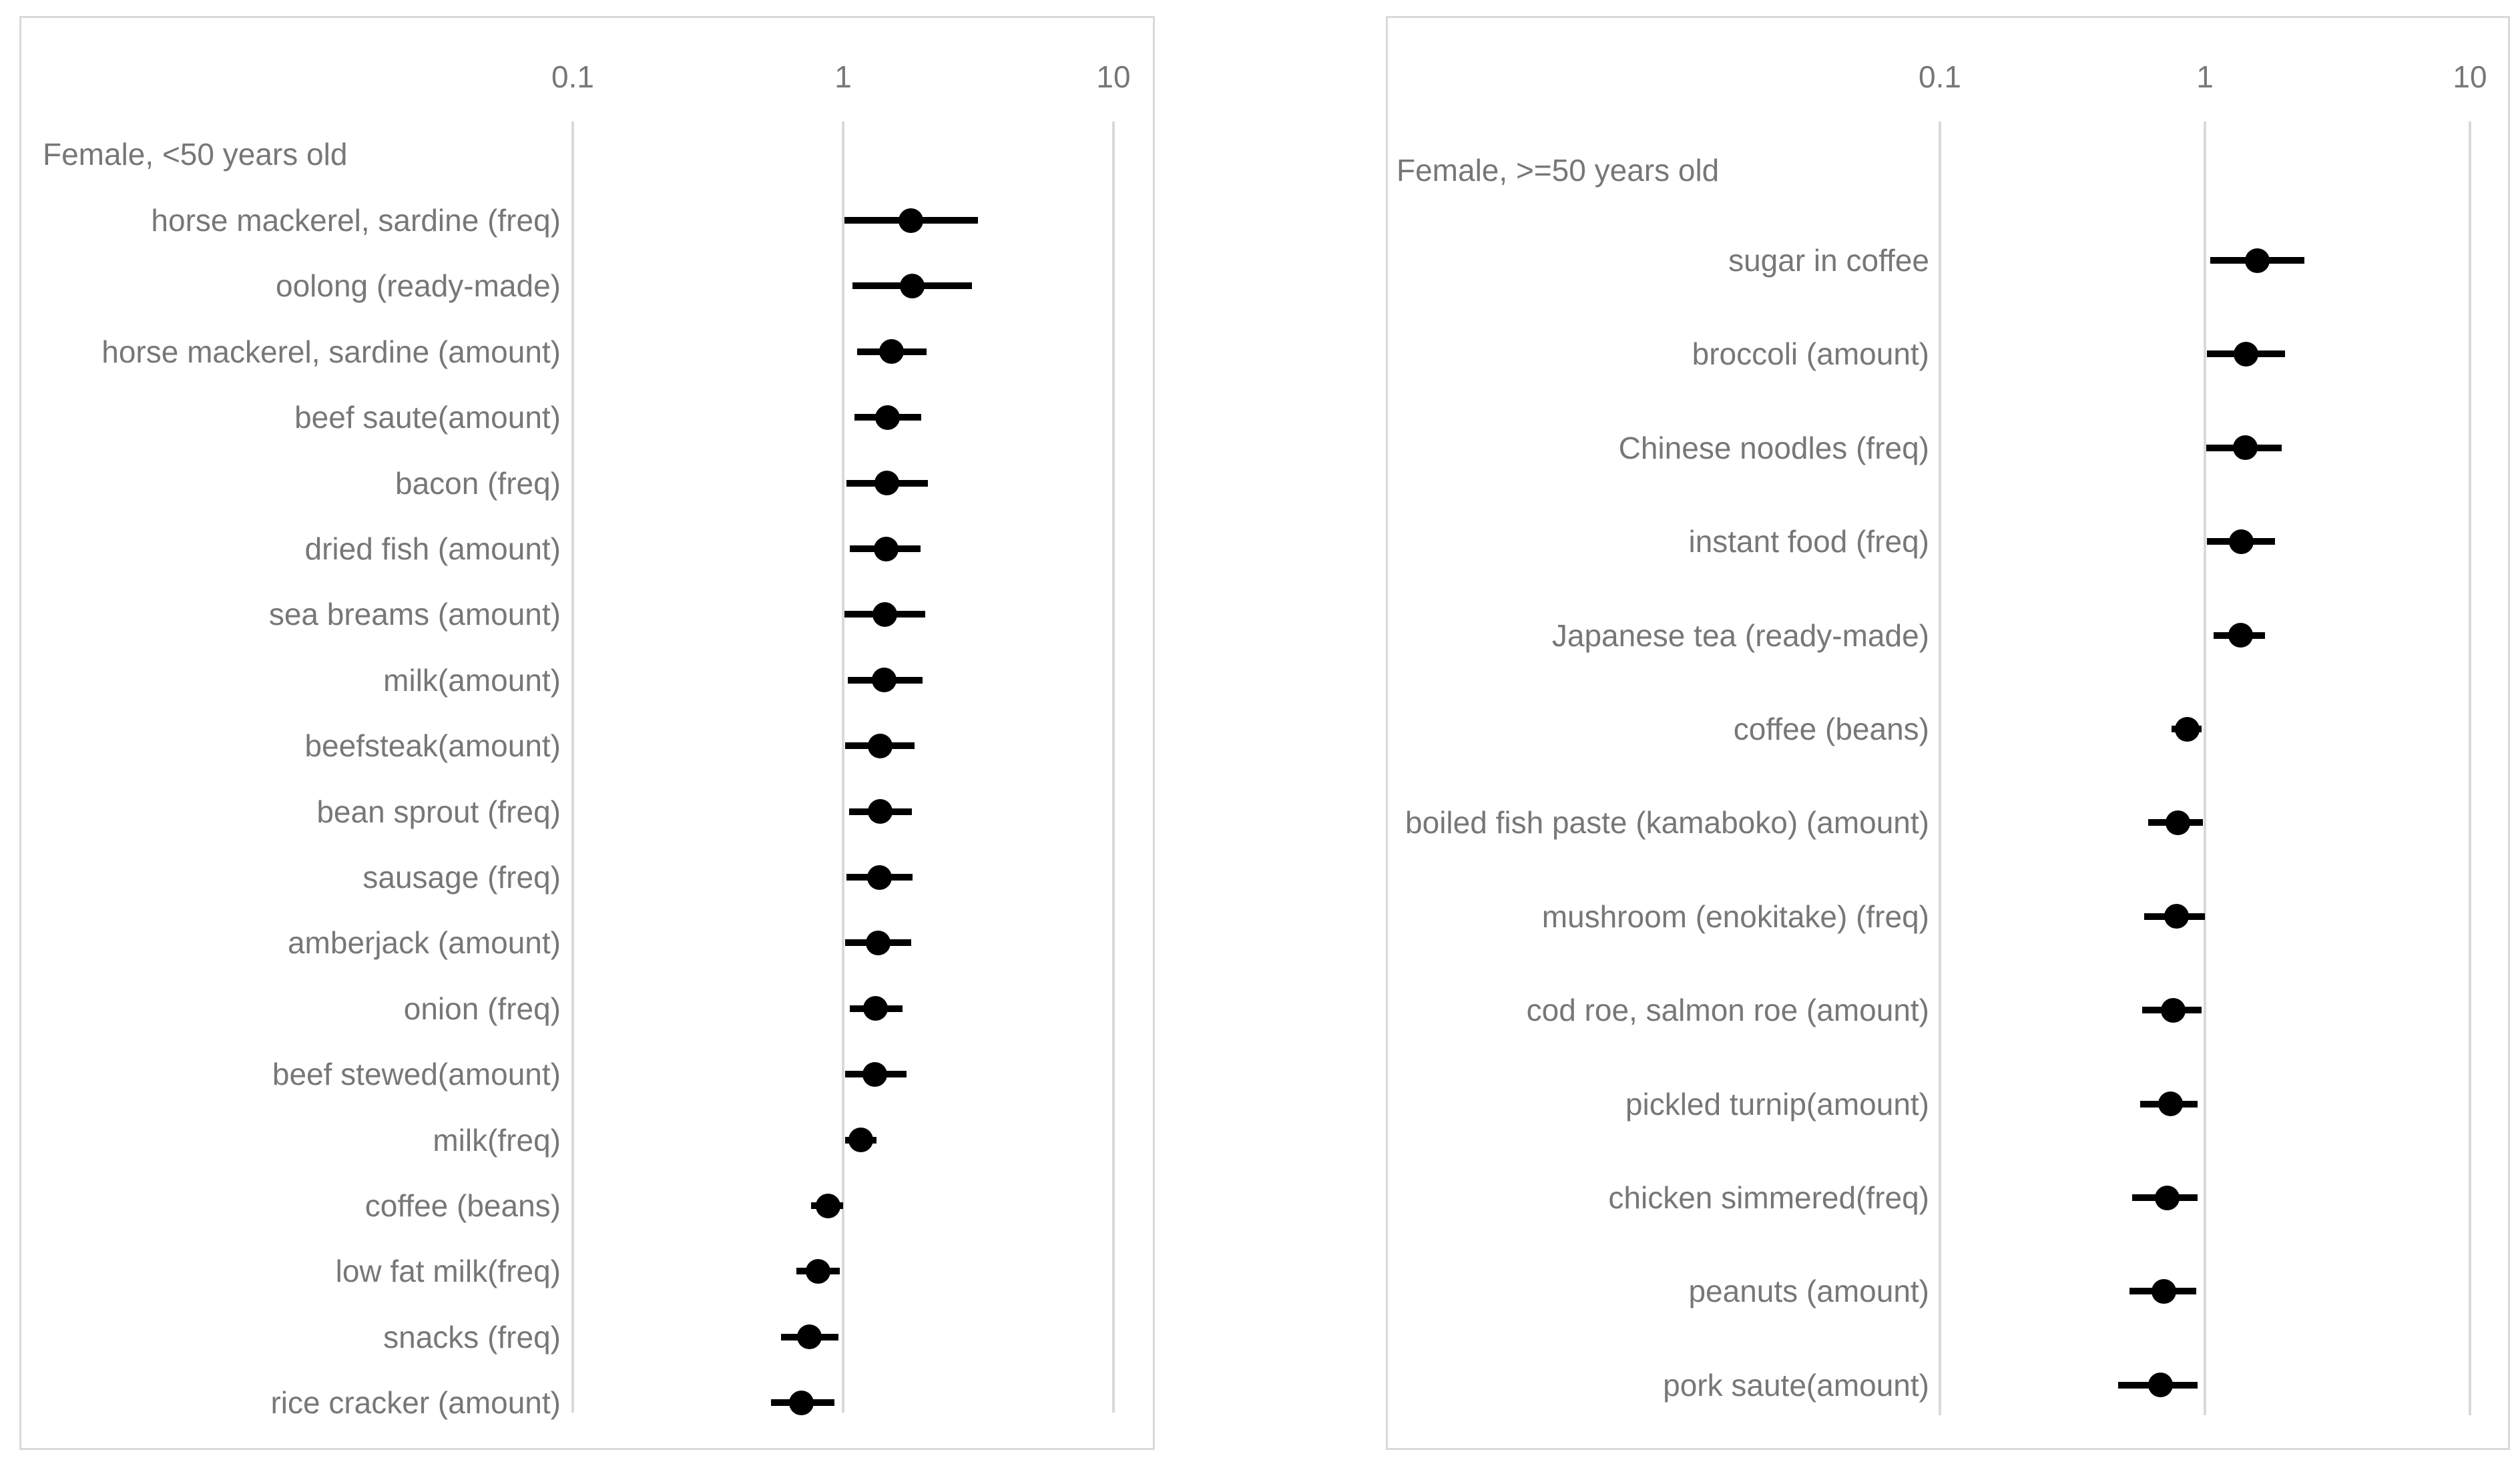 The width and height of the screenshot is (2520, 1468). I want to click on row-label: dried fish (amount), so click(432, 548).